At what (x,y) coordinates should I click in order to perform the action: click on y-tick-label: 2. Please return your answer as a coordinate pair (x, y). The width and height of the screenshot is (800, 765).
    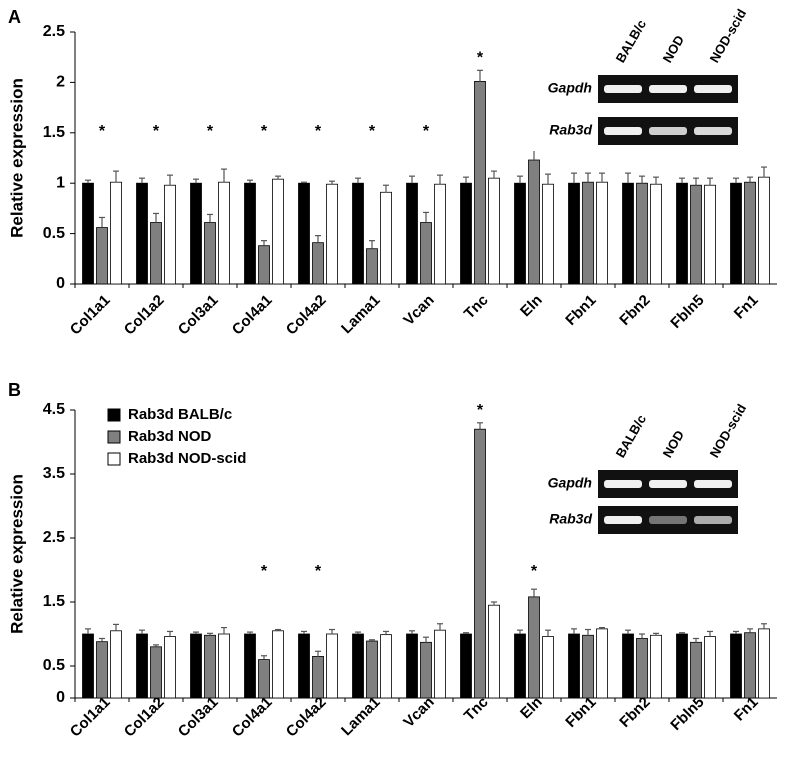
    Looking at the image, I should click on (60, 82).